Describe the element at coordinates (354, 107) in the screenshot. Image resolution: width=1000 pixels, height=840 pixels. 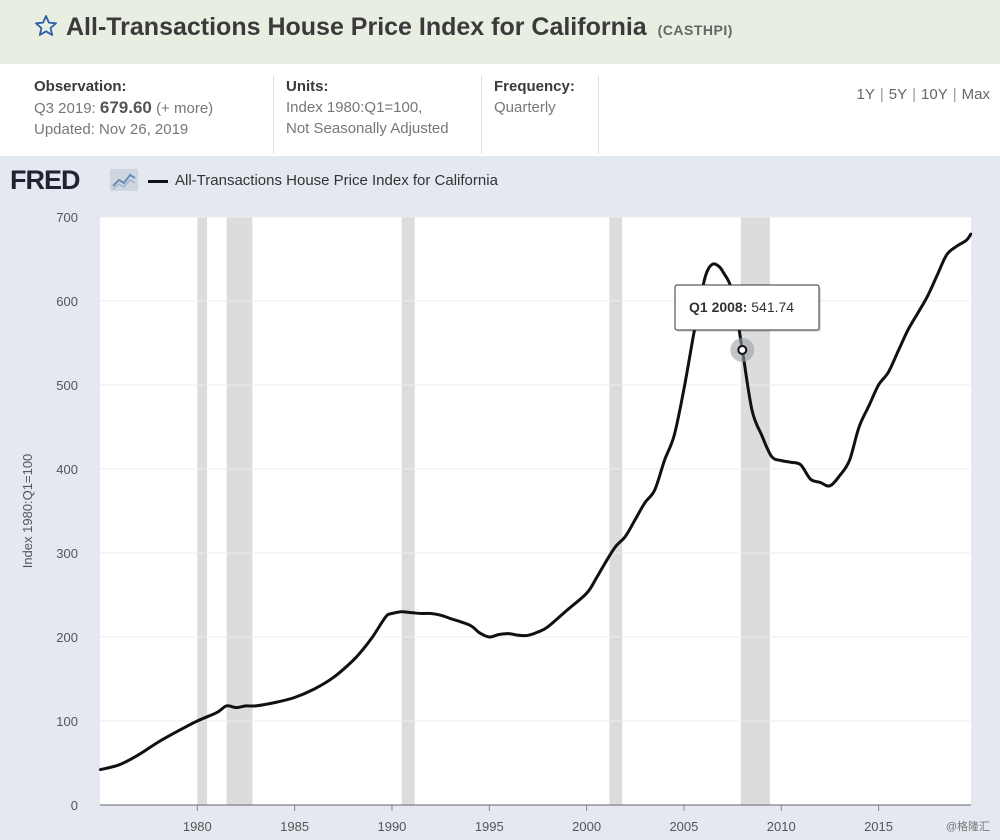
I see `units-line1: Index 1980:Q1=100,` at that location.